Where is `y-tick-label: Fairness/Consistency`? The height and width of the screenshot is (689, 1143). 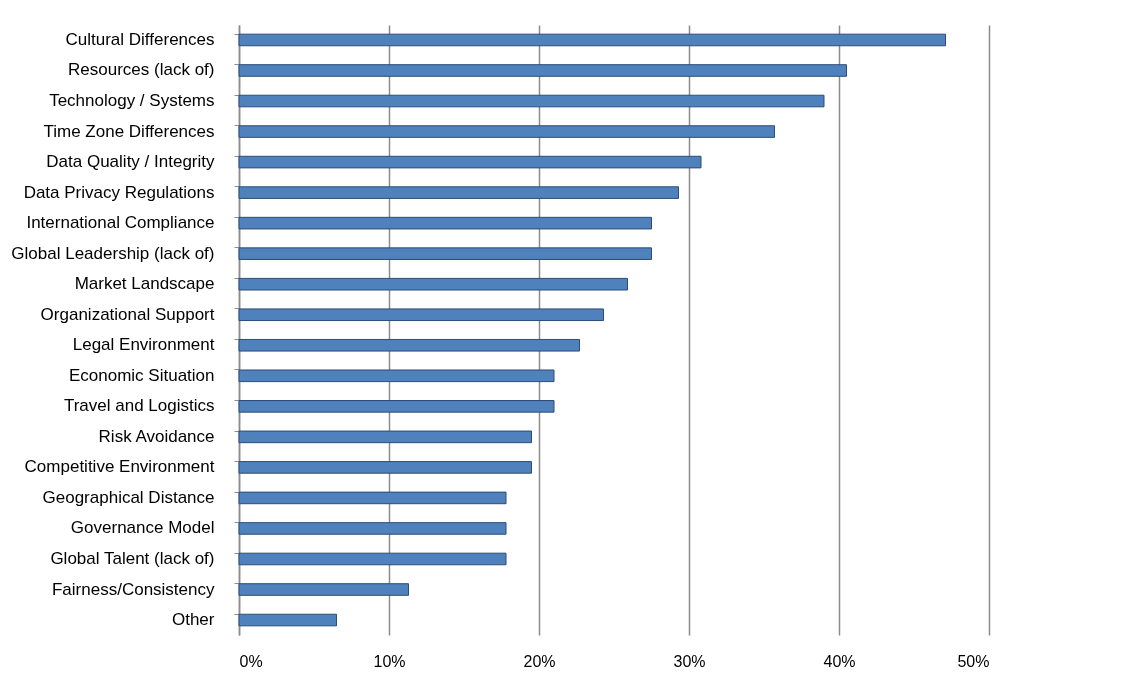
y-tick-label: Fairness/Consistency is located at coordinates (133, 589).